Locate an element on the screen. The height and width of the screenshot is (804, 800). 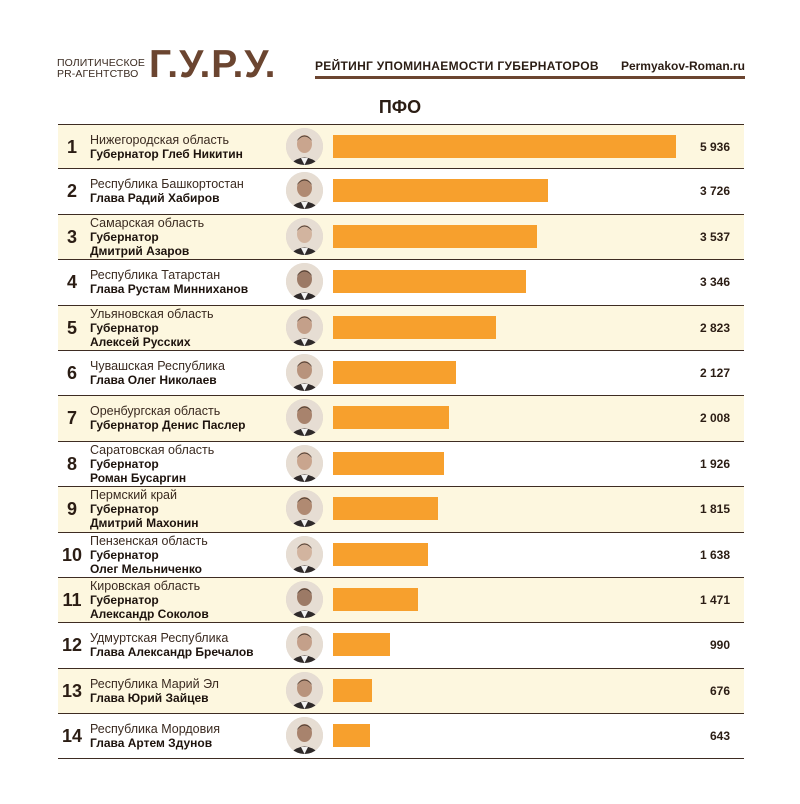
region-name: Республика Мордовия is located at coordinates (155, 729).